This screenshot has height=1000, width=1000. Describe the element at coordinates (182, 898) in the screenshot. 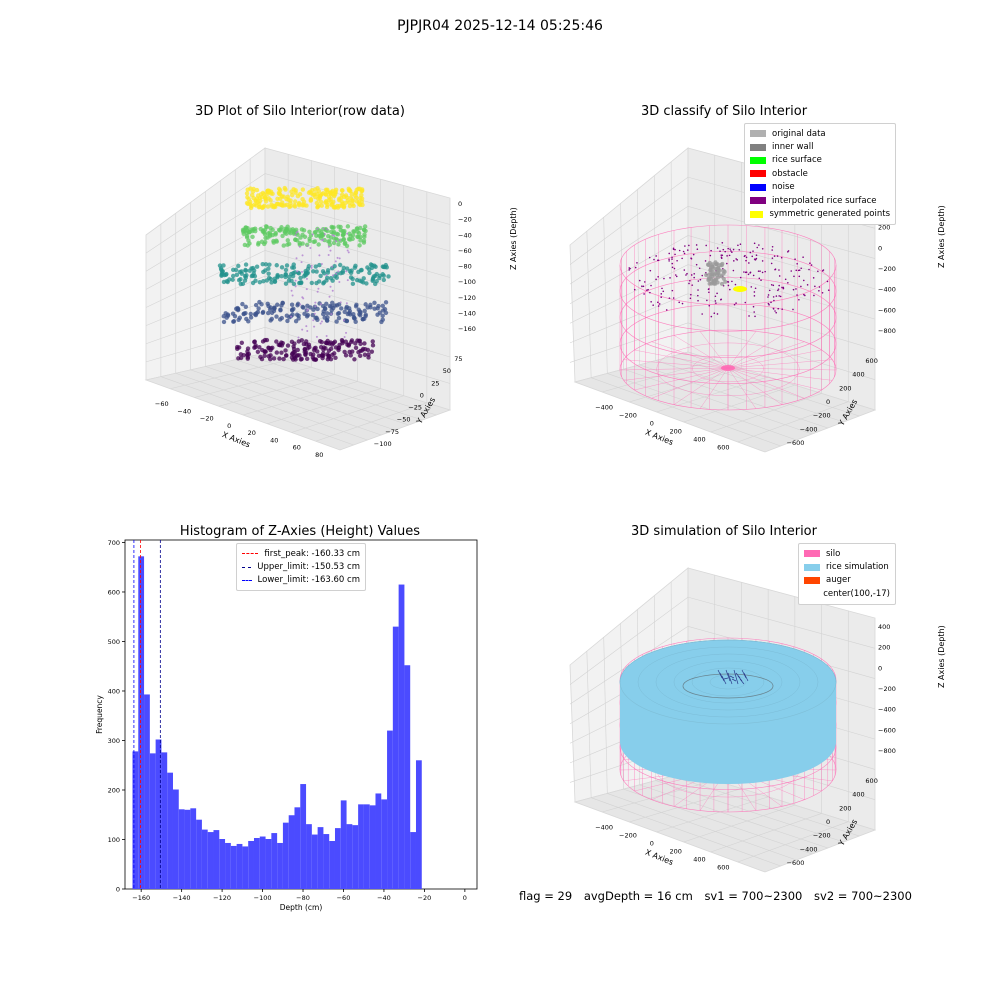

I see `hist-x-tick-label: −140` at that location.